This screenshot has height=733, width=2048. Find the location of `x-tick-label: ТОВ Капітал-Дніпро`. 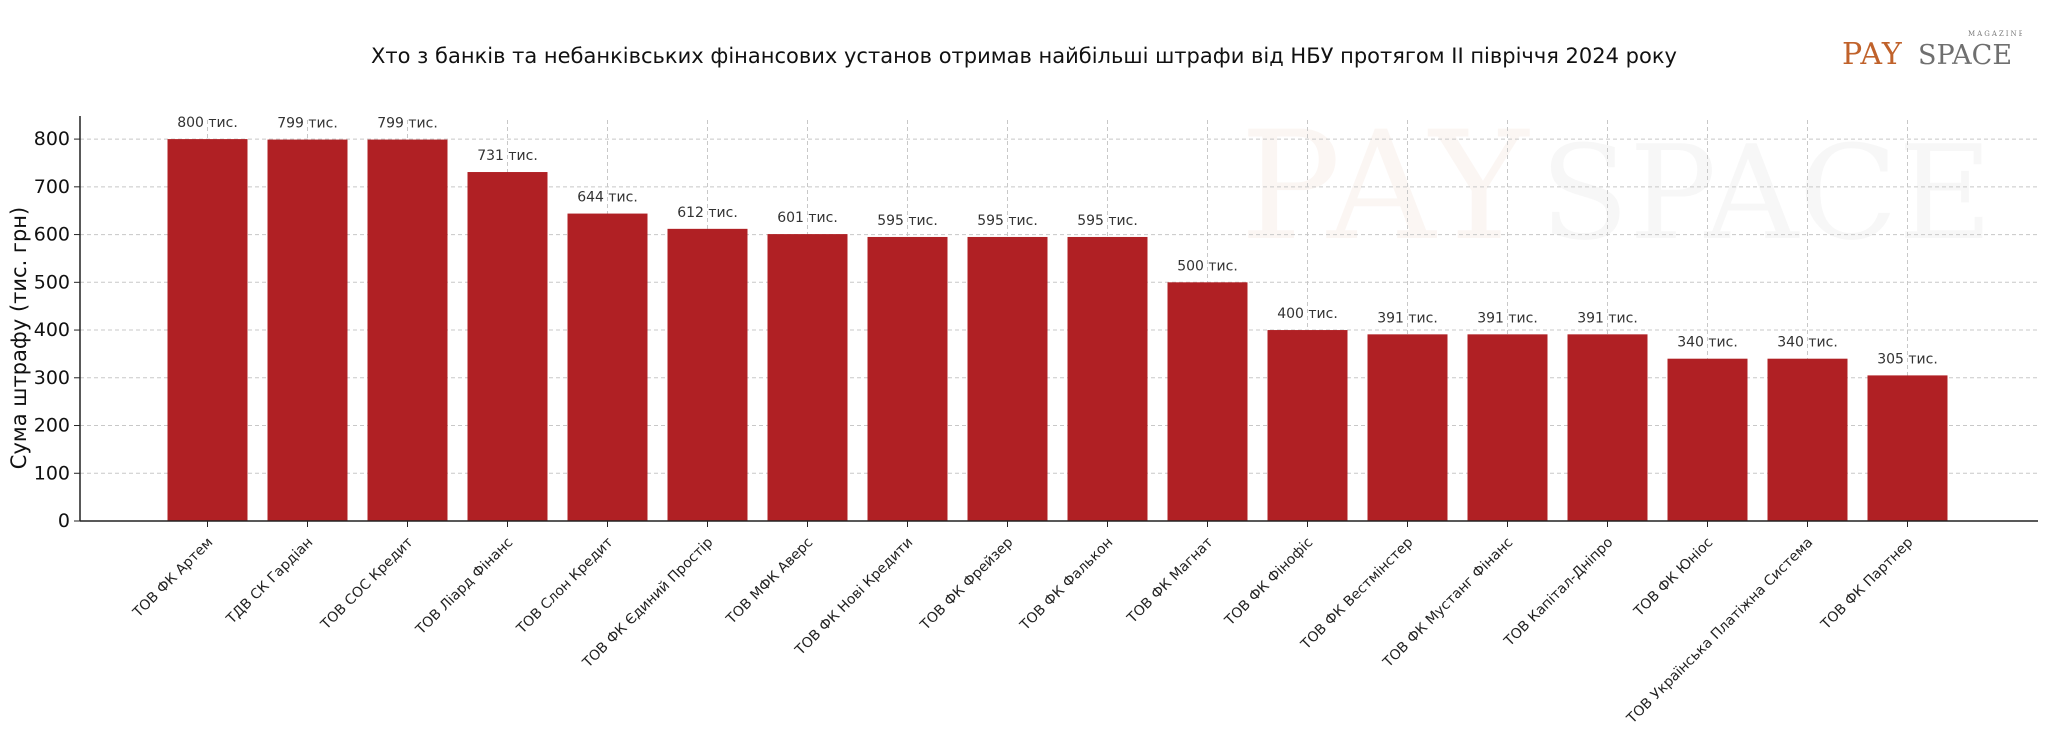

x-tick-label: ТОВ Капітал-Дніпро is located at coordinates (1559, 593).